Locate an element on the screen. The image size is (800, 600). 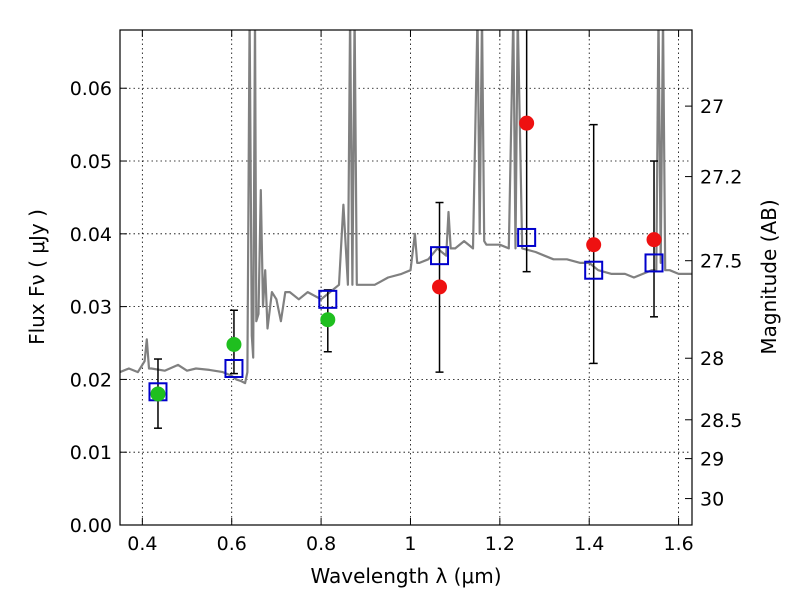
right-tick-label: 29 is located at coordinates (712, 460).